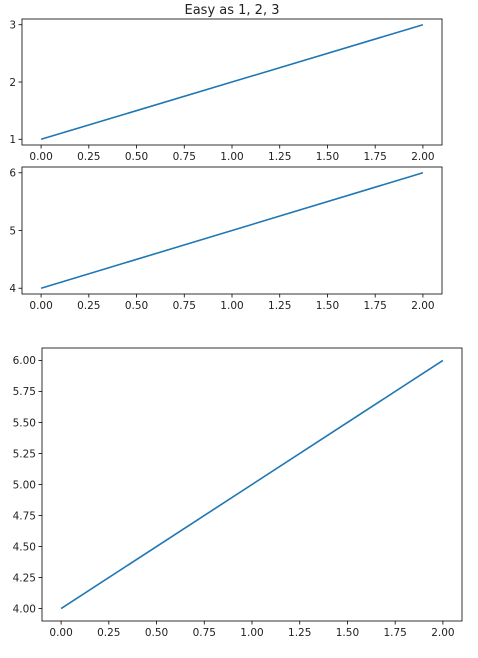  I want to click on chart-title: Easy as 1, 2, 3, so click(232, 10).